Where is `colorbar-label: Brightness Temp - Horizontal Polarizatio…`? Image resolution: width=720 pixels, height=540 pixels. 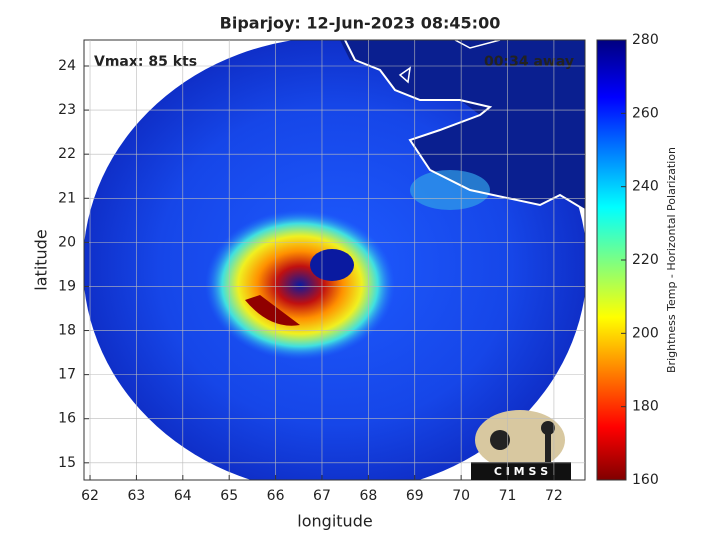
colorbar-label: Brightness Temp - Horizontal Polarizatio… is located at coordinates (671, 260).